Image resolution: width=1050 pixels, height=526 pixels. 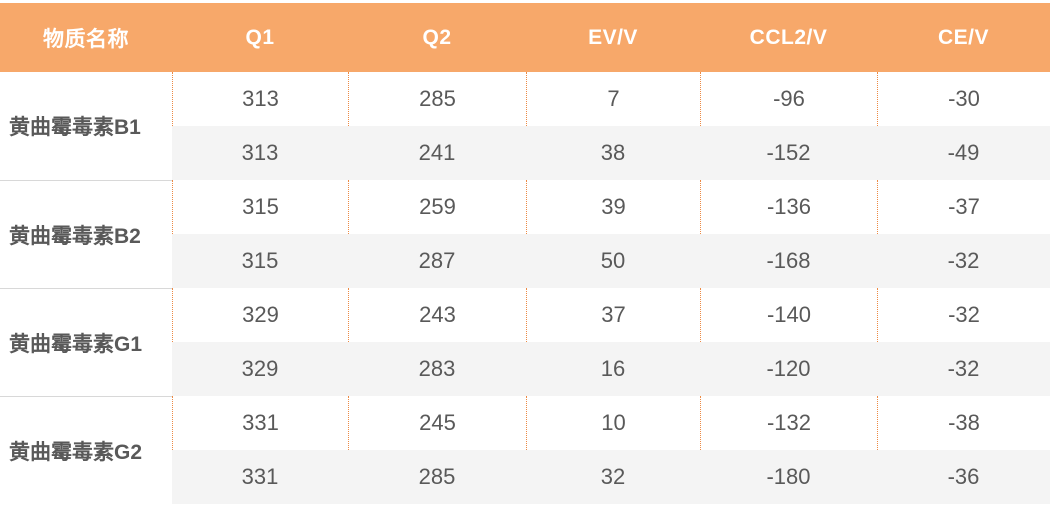 I want to click on substance-name-g2: 黄曲霉毒素G2, so click(x=86, y=450).